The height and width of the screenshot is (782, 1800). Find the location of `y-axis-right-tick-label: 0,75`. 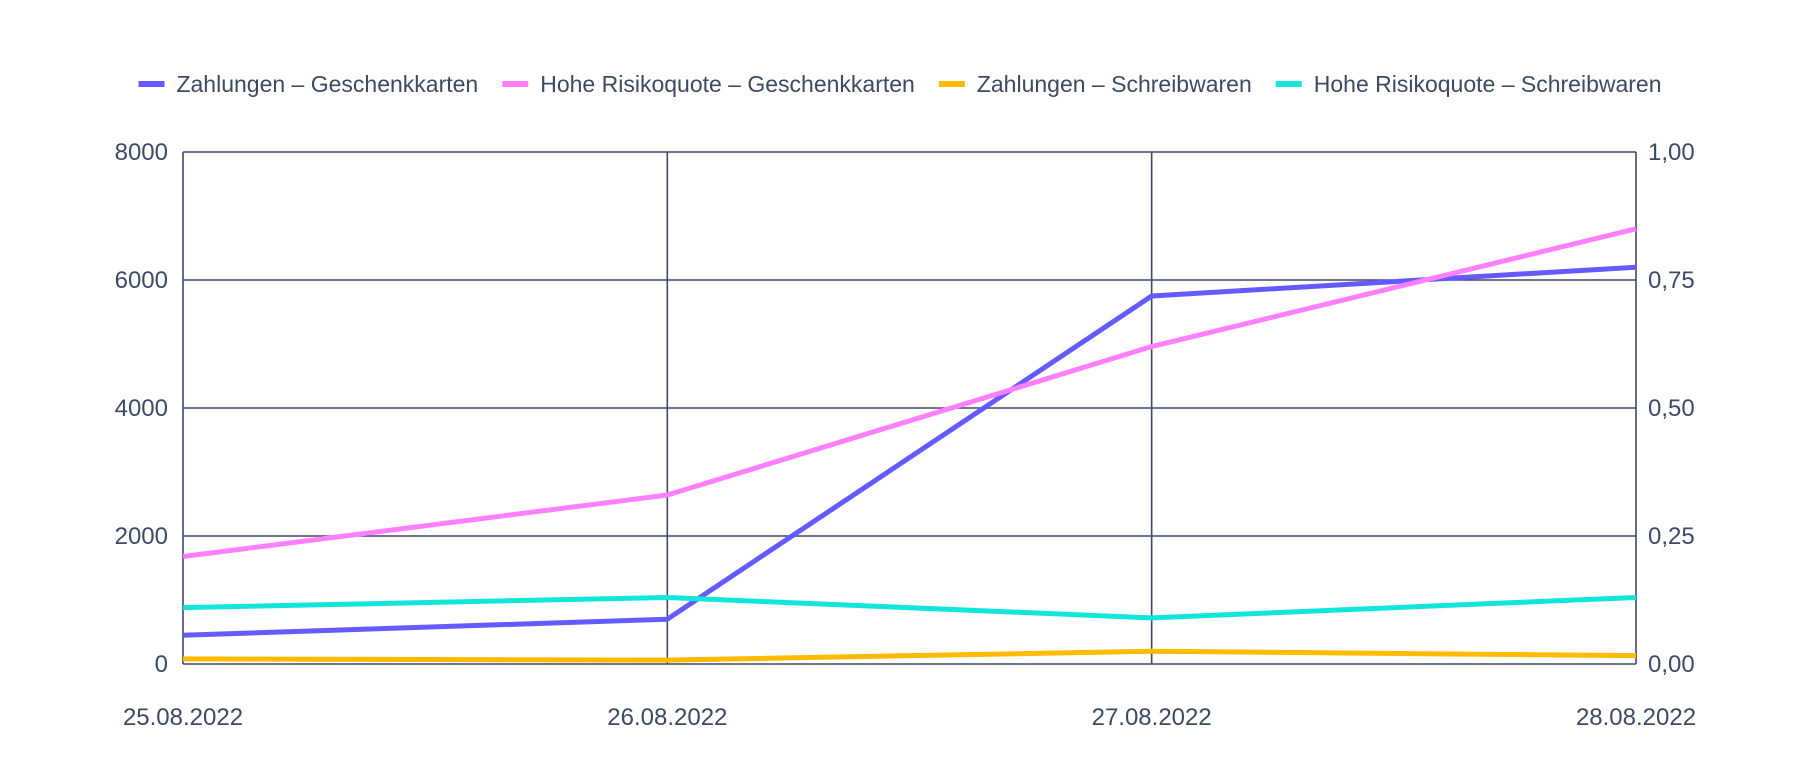

y-axis-right-tick-label: 0,75 is located at coordinates (1671, 280).